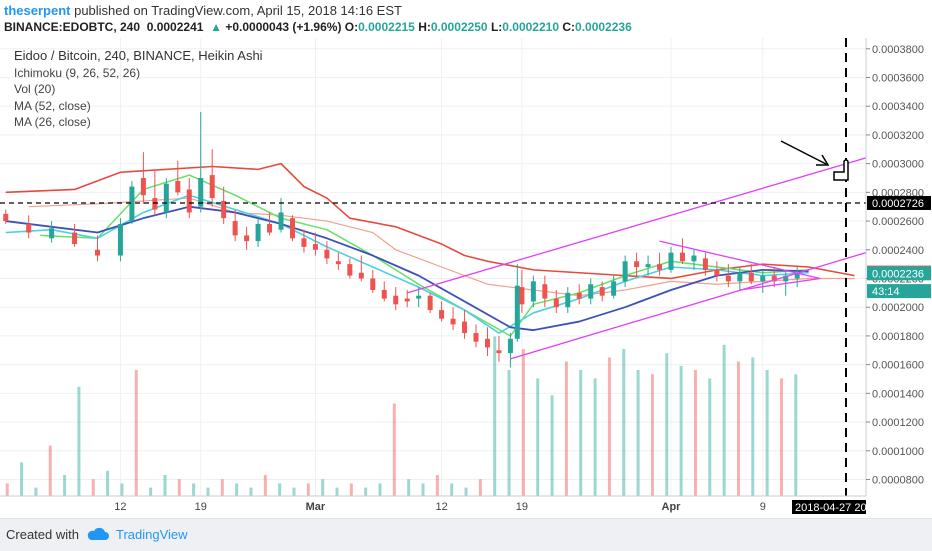 This screenshot has height=551, width=932. What do you see at coordinates (351, 27) in the screenshot?
I see `open-label: O:` at bounding box center [351, 27].